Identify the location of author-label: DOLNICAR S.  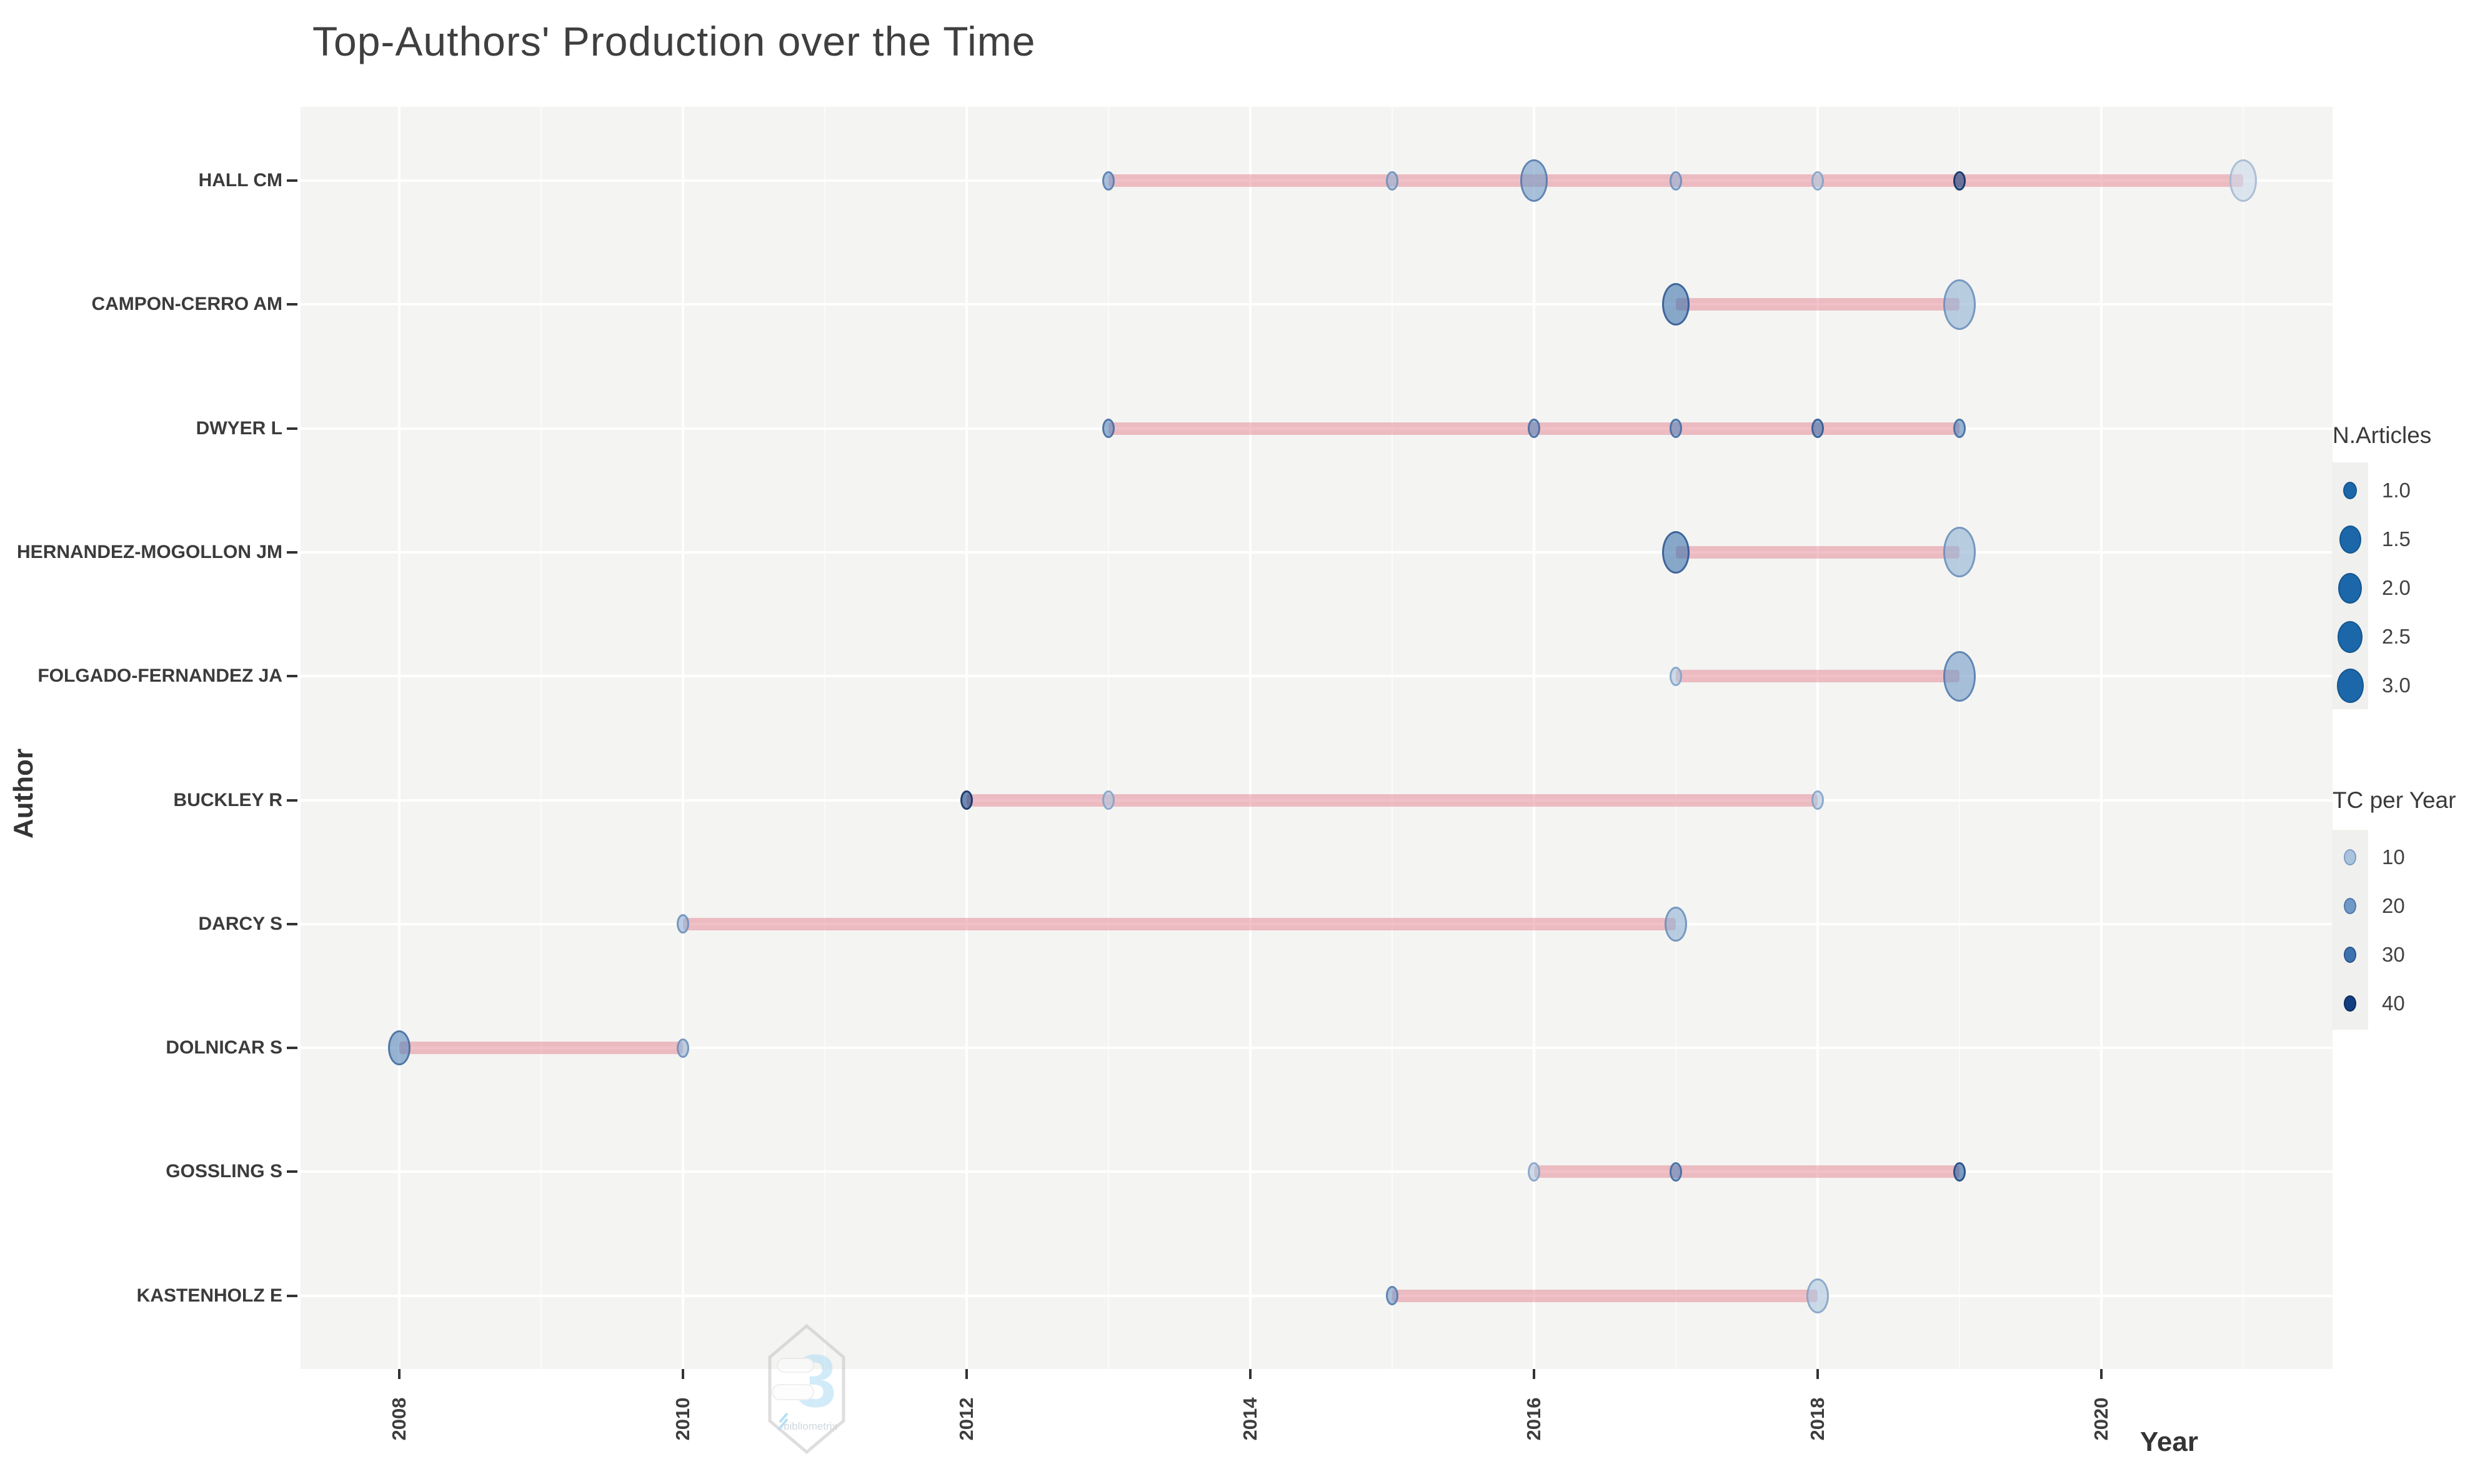
(224, 1047).